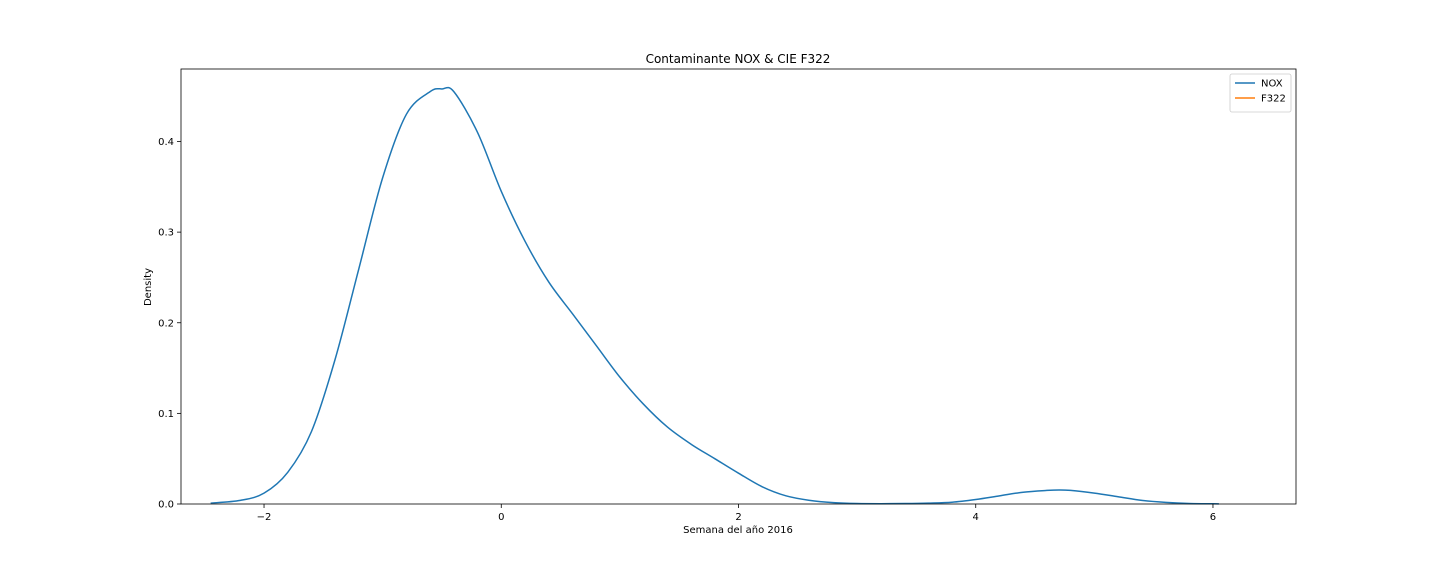 The width and height of the screenshot is (1440, 576). I want to click on x-tick-label: −2, so click(264, 517).